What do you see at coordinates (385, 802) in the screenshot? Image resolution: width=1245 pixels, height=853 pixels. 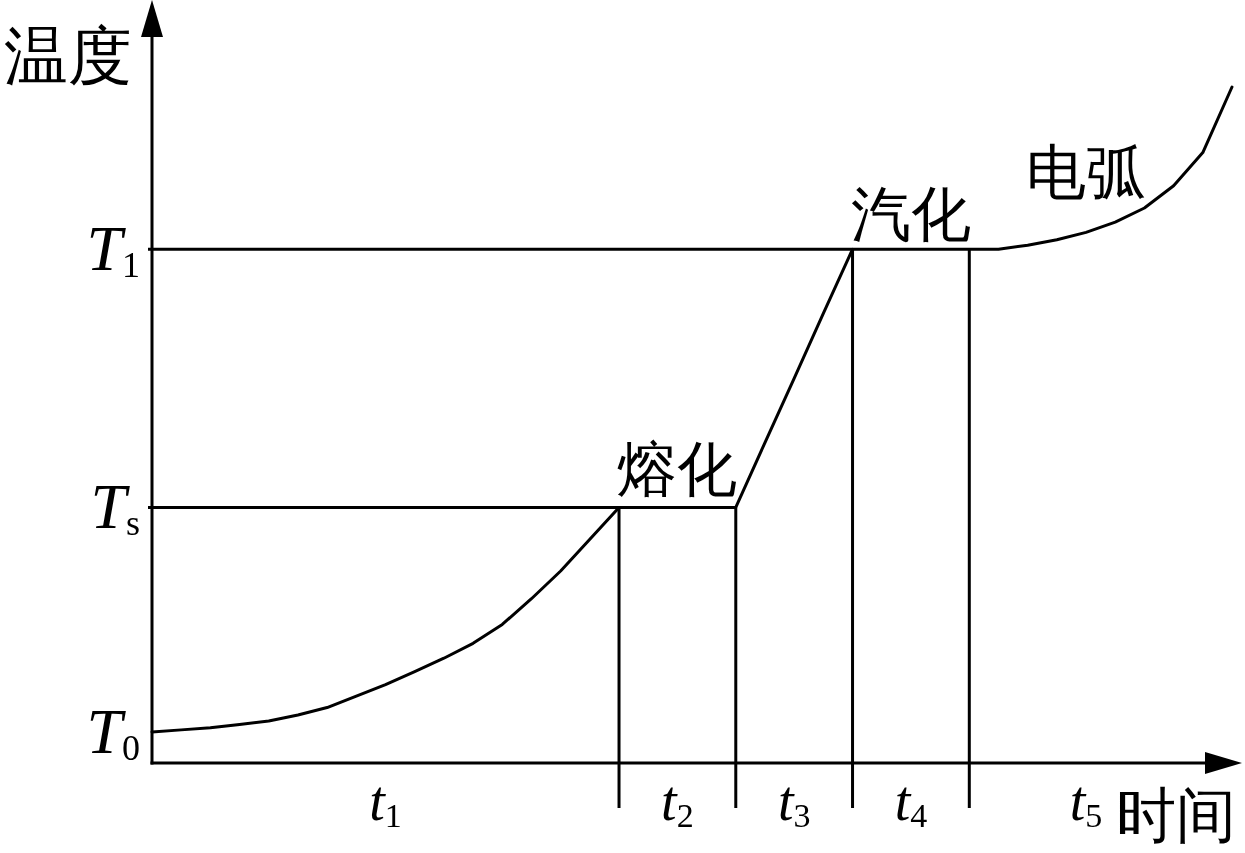 I see `x-tick-label: t$_{1}$` at bounding box center [385, 802].